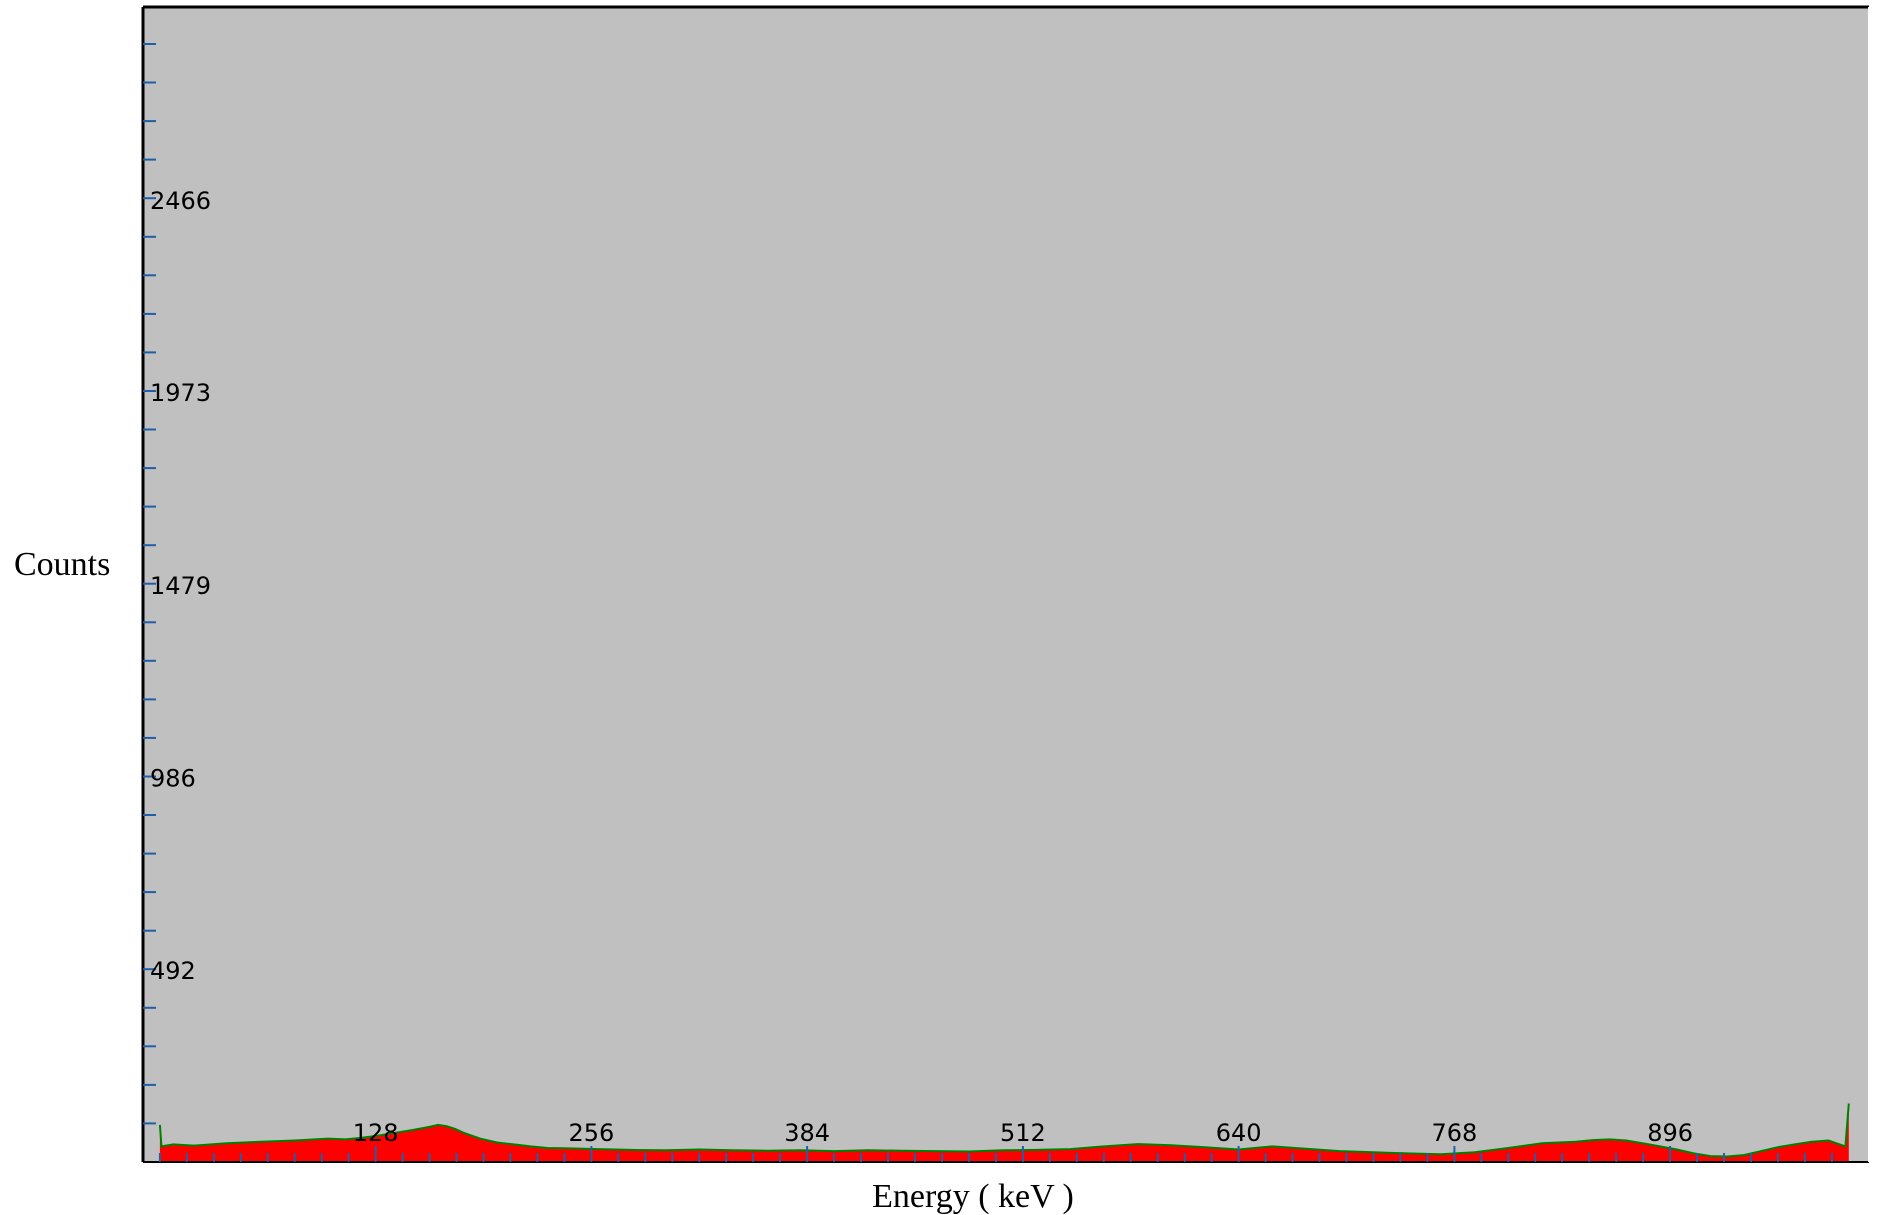 Image resolution: width=1878 pixels, height=1215 pixels. What do you see at coordinates (995, 1154) in the screenshot?
I see `x-minor-ticks` at bounding box center [995, 1154].